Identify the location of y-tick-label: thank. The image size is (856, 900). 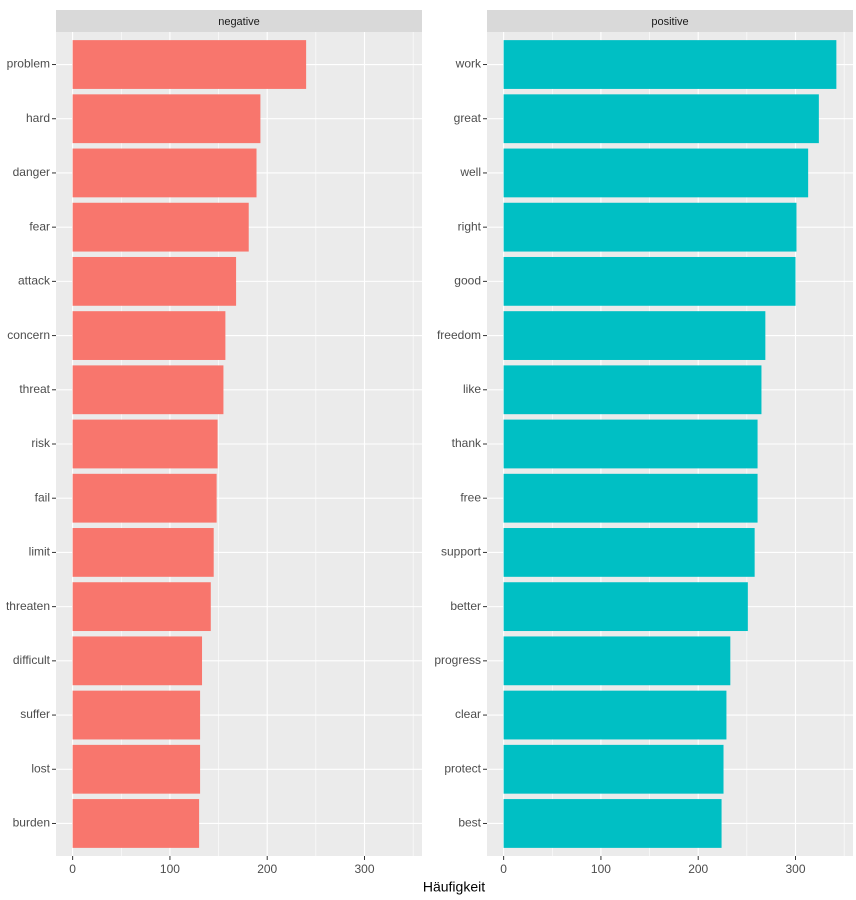
(467, 443).